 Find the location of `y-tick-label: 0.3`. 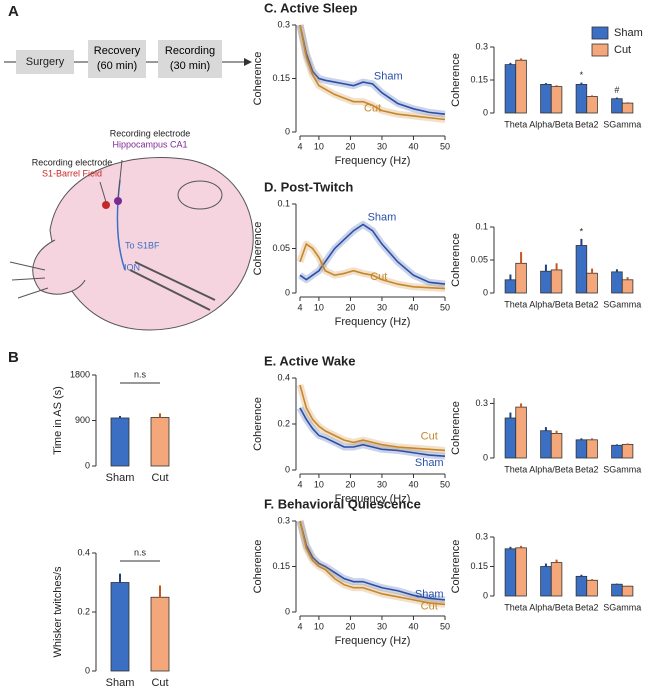

y-tick-label: 0.3 is located at coordinates (283, 520).